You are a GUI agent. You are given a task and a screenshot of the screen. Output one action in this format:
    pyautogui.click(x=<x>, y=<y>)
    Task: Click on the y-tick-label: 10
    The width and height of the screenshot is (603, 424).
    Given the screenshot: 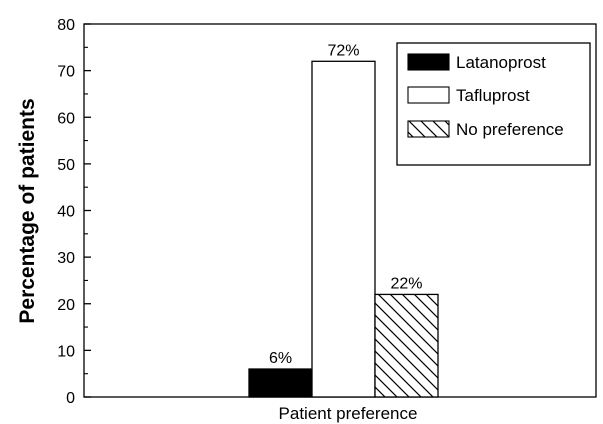 What is the action you would take?
    pyautogui.click(x=66, y=351)
    